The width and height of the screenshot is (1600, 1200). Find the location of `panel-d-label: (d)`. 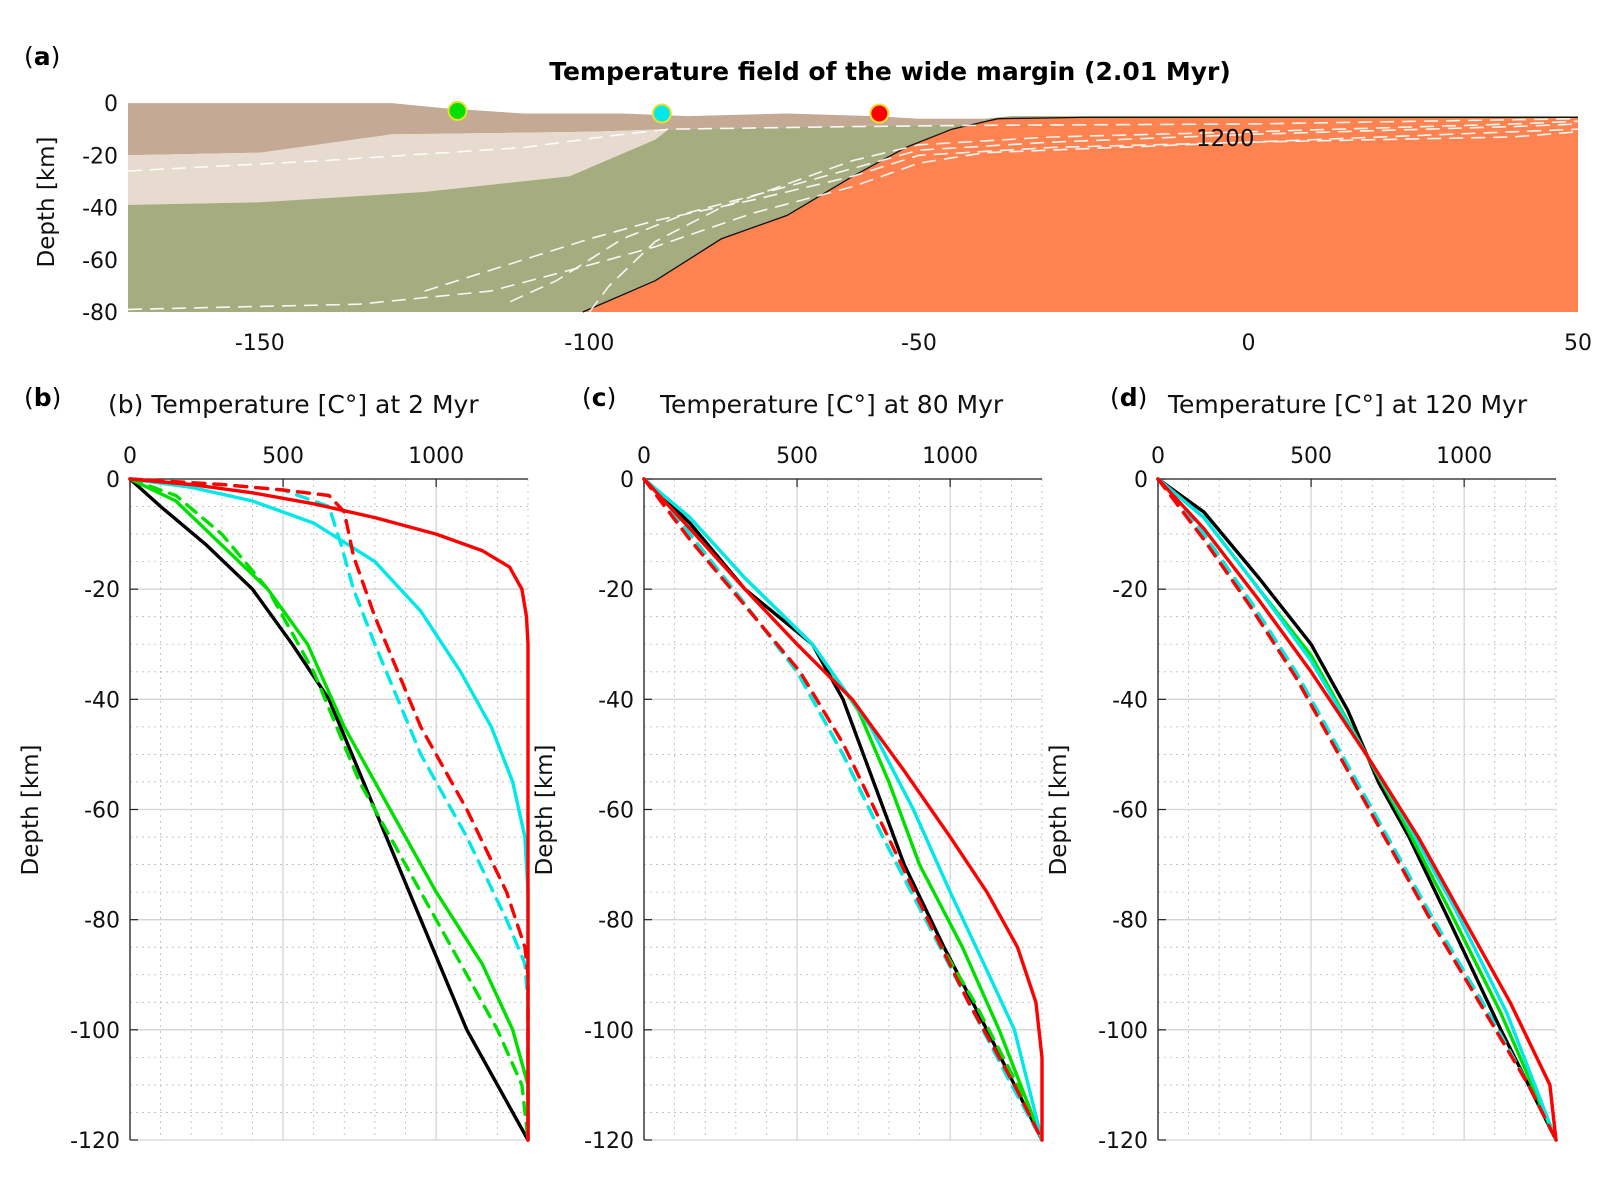

panel-d-label: (d) is located at coordinates (1128, 397).